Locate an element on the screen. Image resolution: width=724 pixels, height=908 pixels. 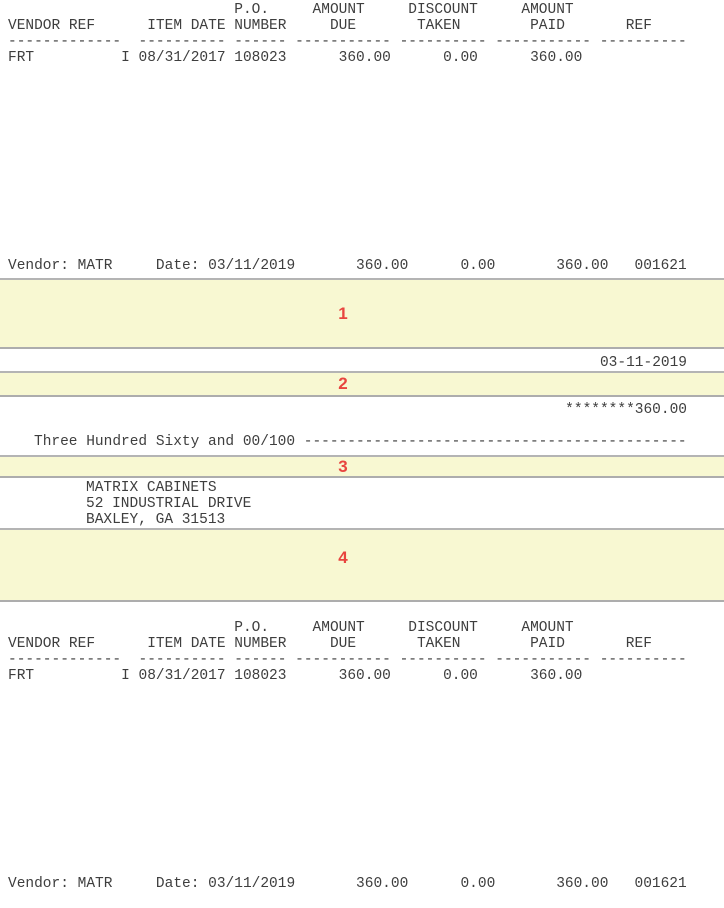
band-region-4: 4 is located at coordinates (362, 565).